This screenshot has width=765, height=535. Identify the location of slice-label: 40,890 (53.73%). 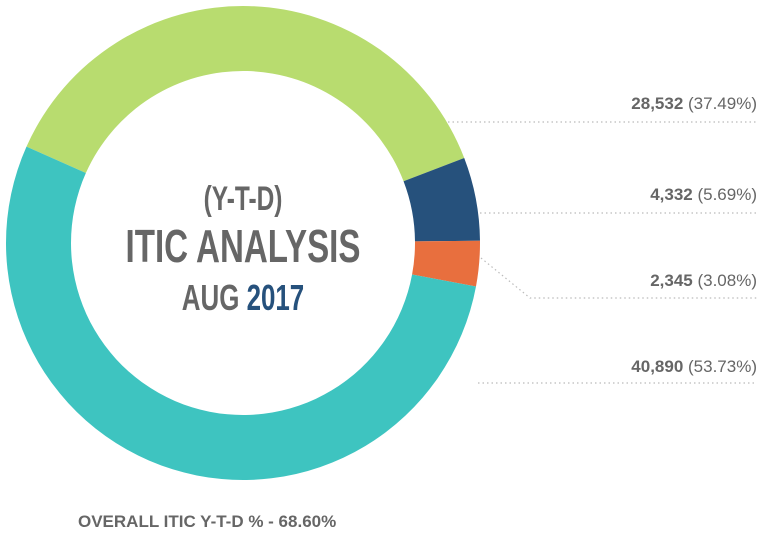
(694, 366).